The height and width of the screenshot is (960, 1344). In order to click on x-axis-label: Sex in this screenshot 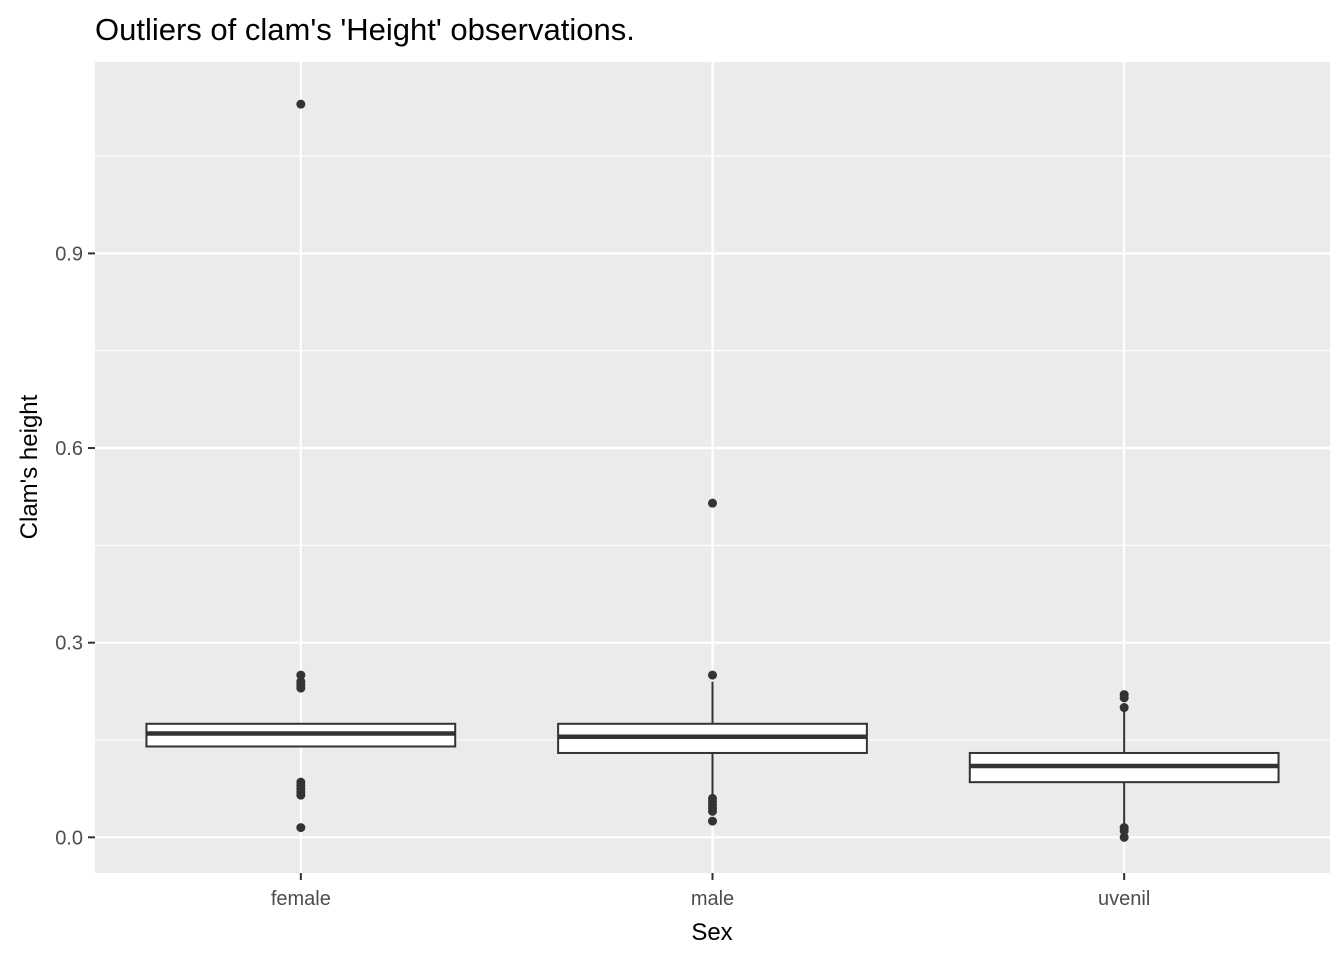, I will do `click(711, 932)`.